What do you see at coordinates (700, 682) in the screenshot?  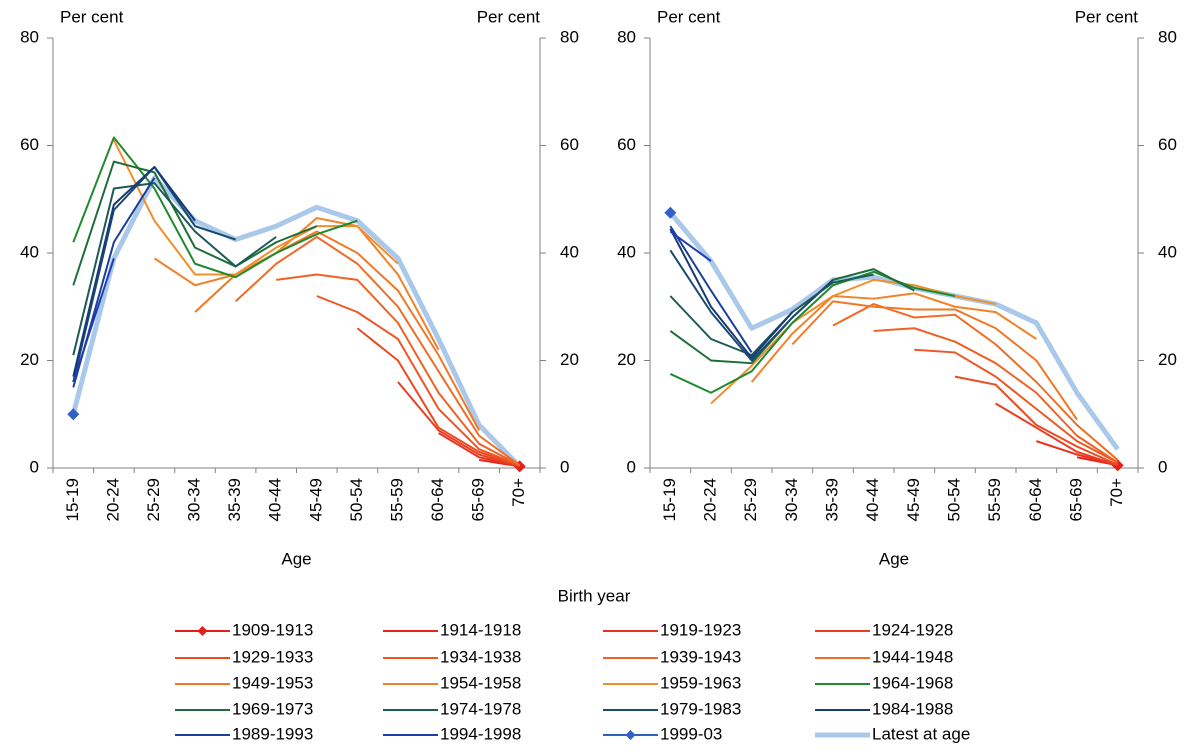 I see `legend-label: 1959-1963` at bounding box center [700, 682].